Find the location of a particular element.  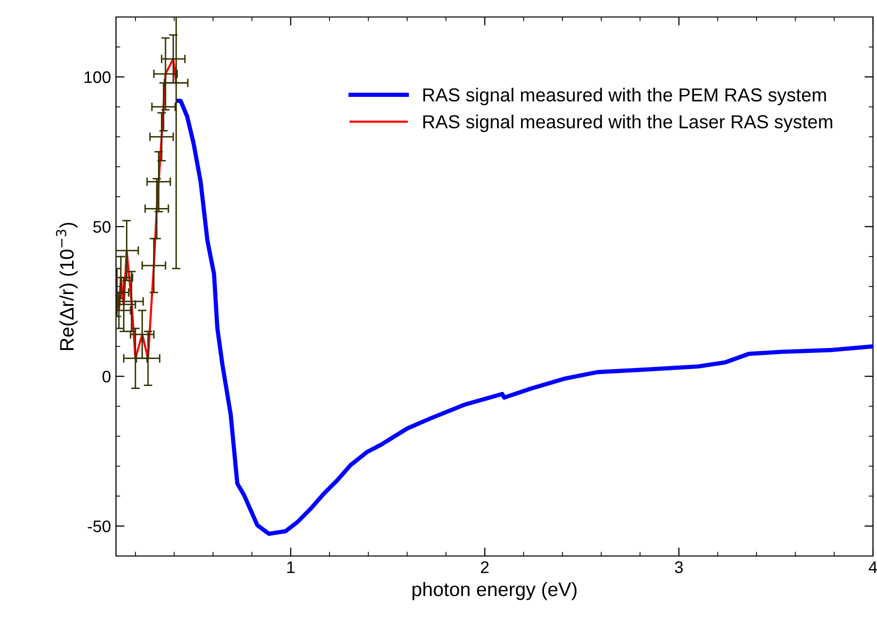

x-tick-label: 4 is located at coordinates (872, 567).